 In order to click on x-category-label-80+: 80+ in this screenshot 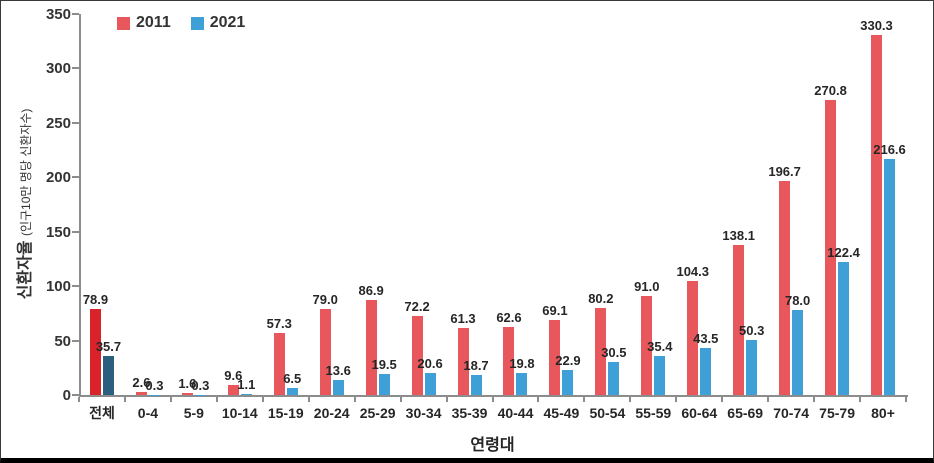, I will do `click(883, 413)`.